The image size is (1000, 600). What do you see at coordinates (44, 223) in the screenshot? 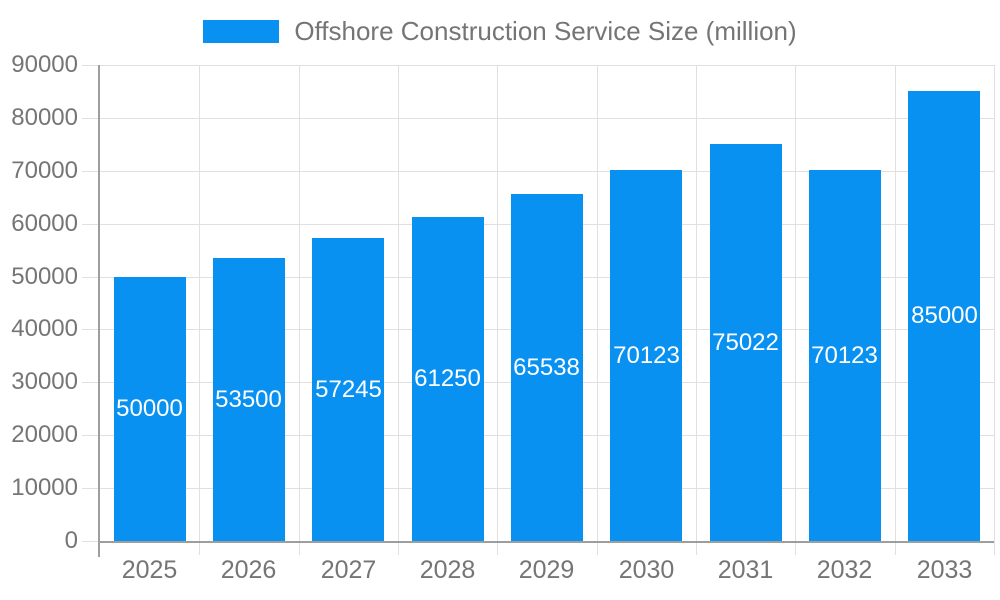
I see `y-tick-label: 60000` at bounding box center [44, 223].